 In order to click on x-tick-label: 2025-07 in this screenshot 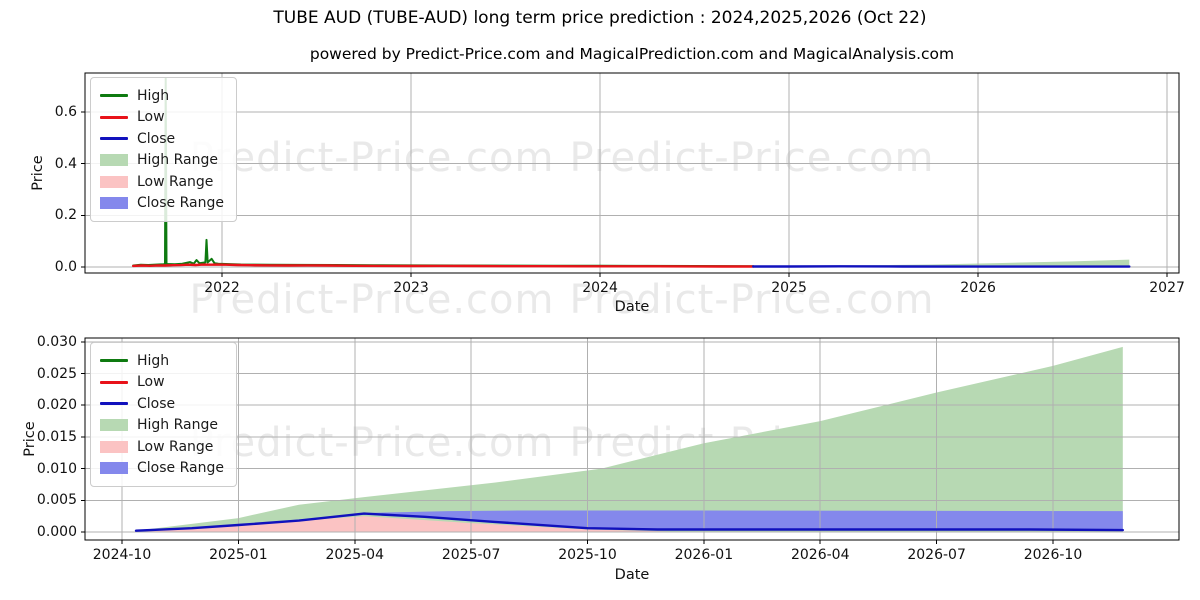, I will do `click(471, 555)`.